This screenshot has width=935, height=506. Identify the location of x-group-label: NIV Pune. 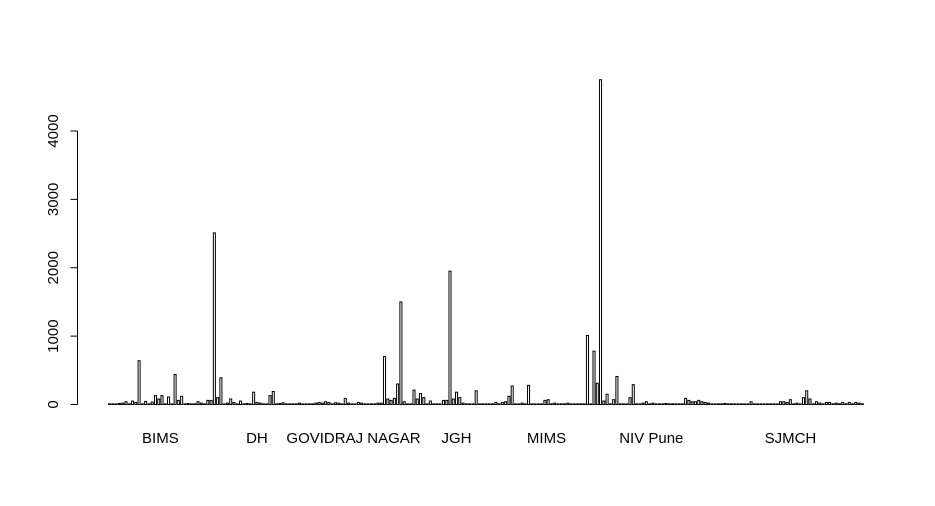
(651, 438).